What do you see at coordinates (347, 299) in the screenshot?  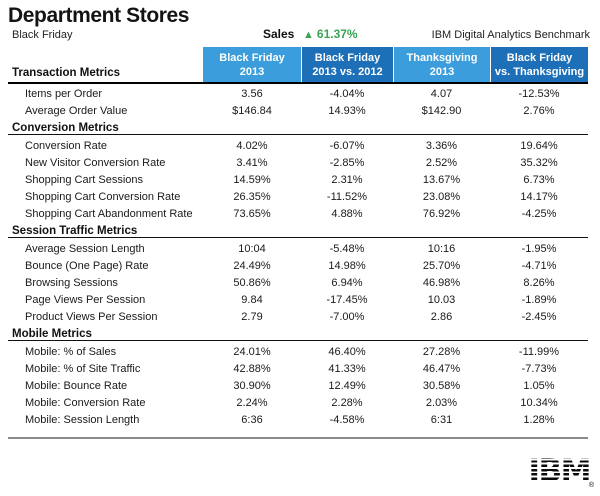 I see `metric-value: -17.45%` at bounding box center [347, 299].